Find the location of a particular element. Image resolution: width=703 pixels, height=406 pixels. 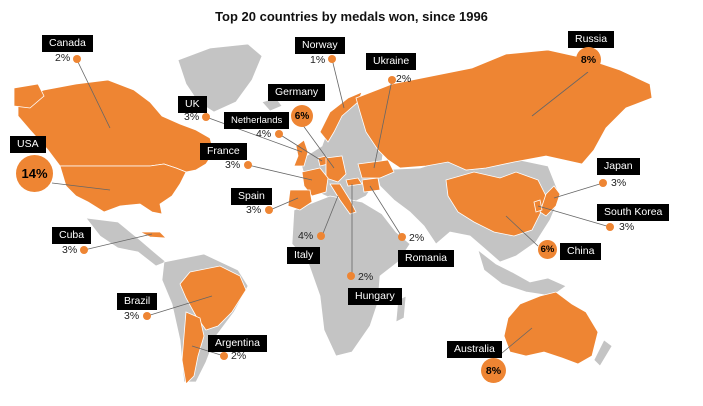

label-france: France is located at coordinates (223, 151).